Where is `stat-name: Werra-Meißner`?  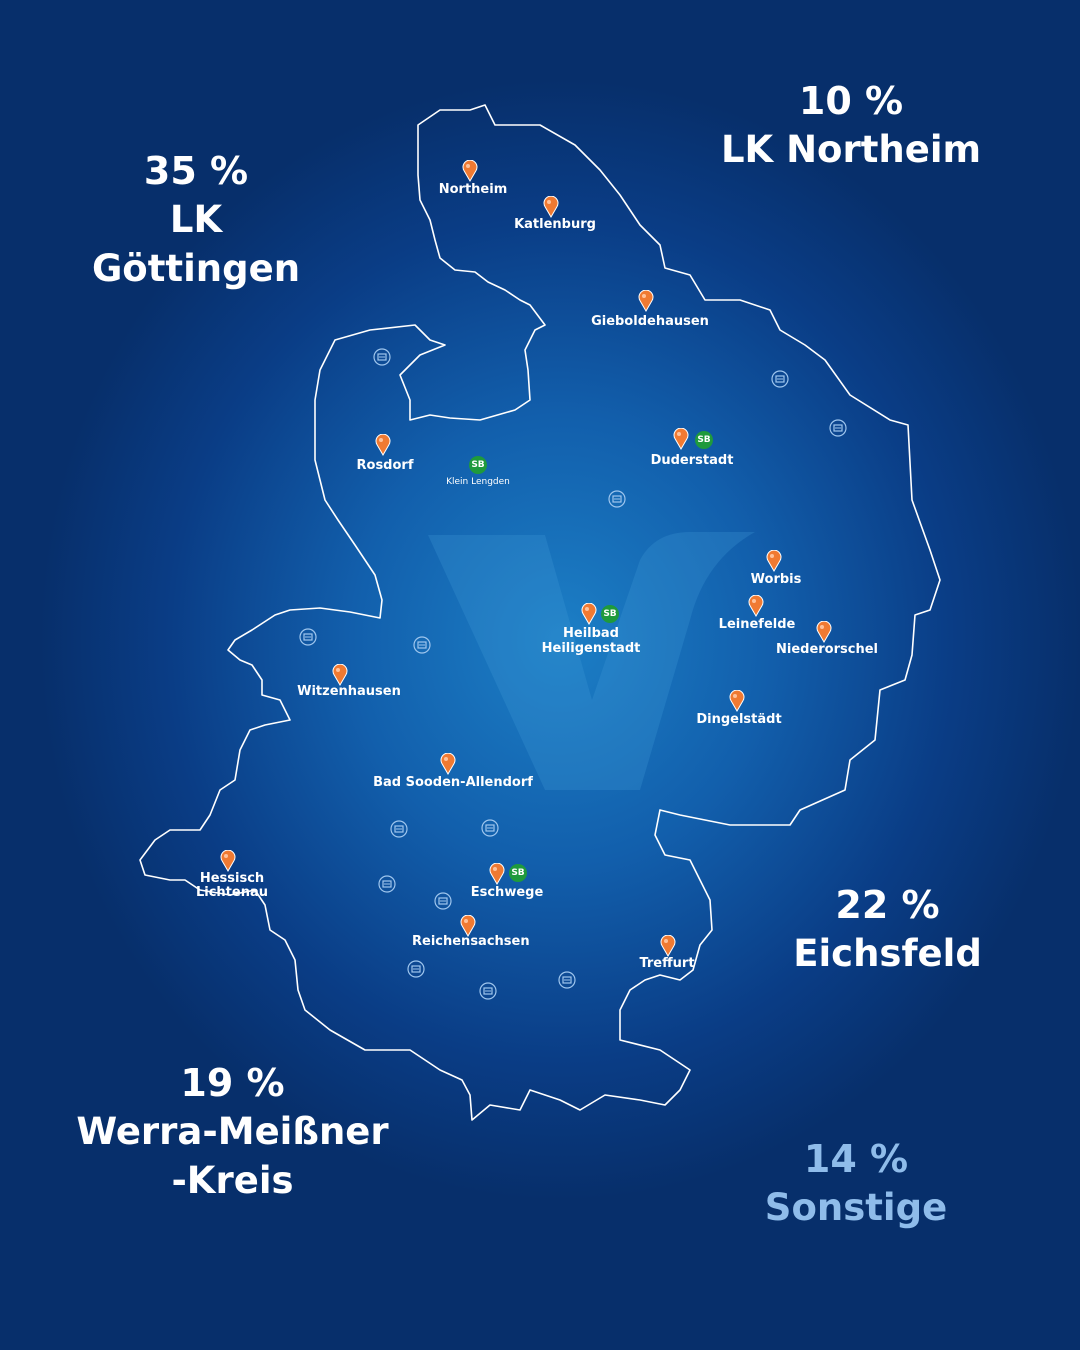 stat-name: Werra-Meißner is located at coordinates (232, 1132).